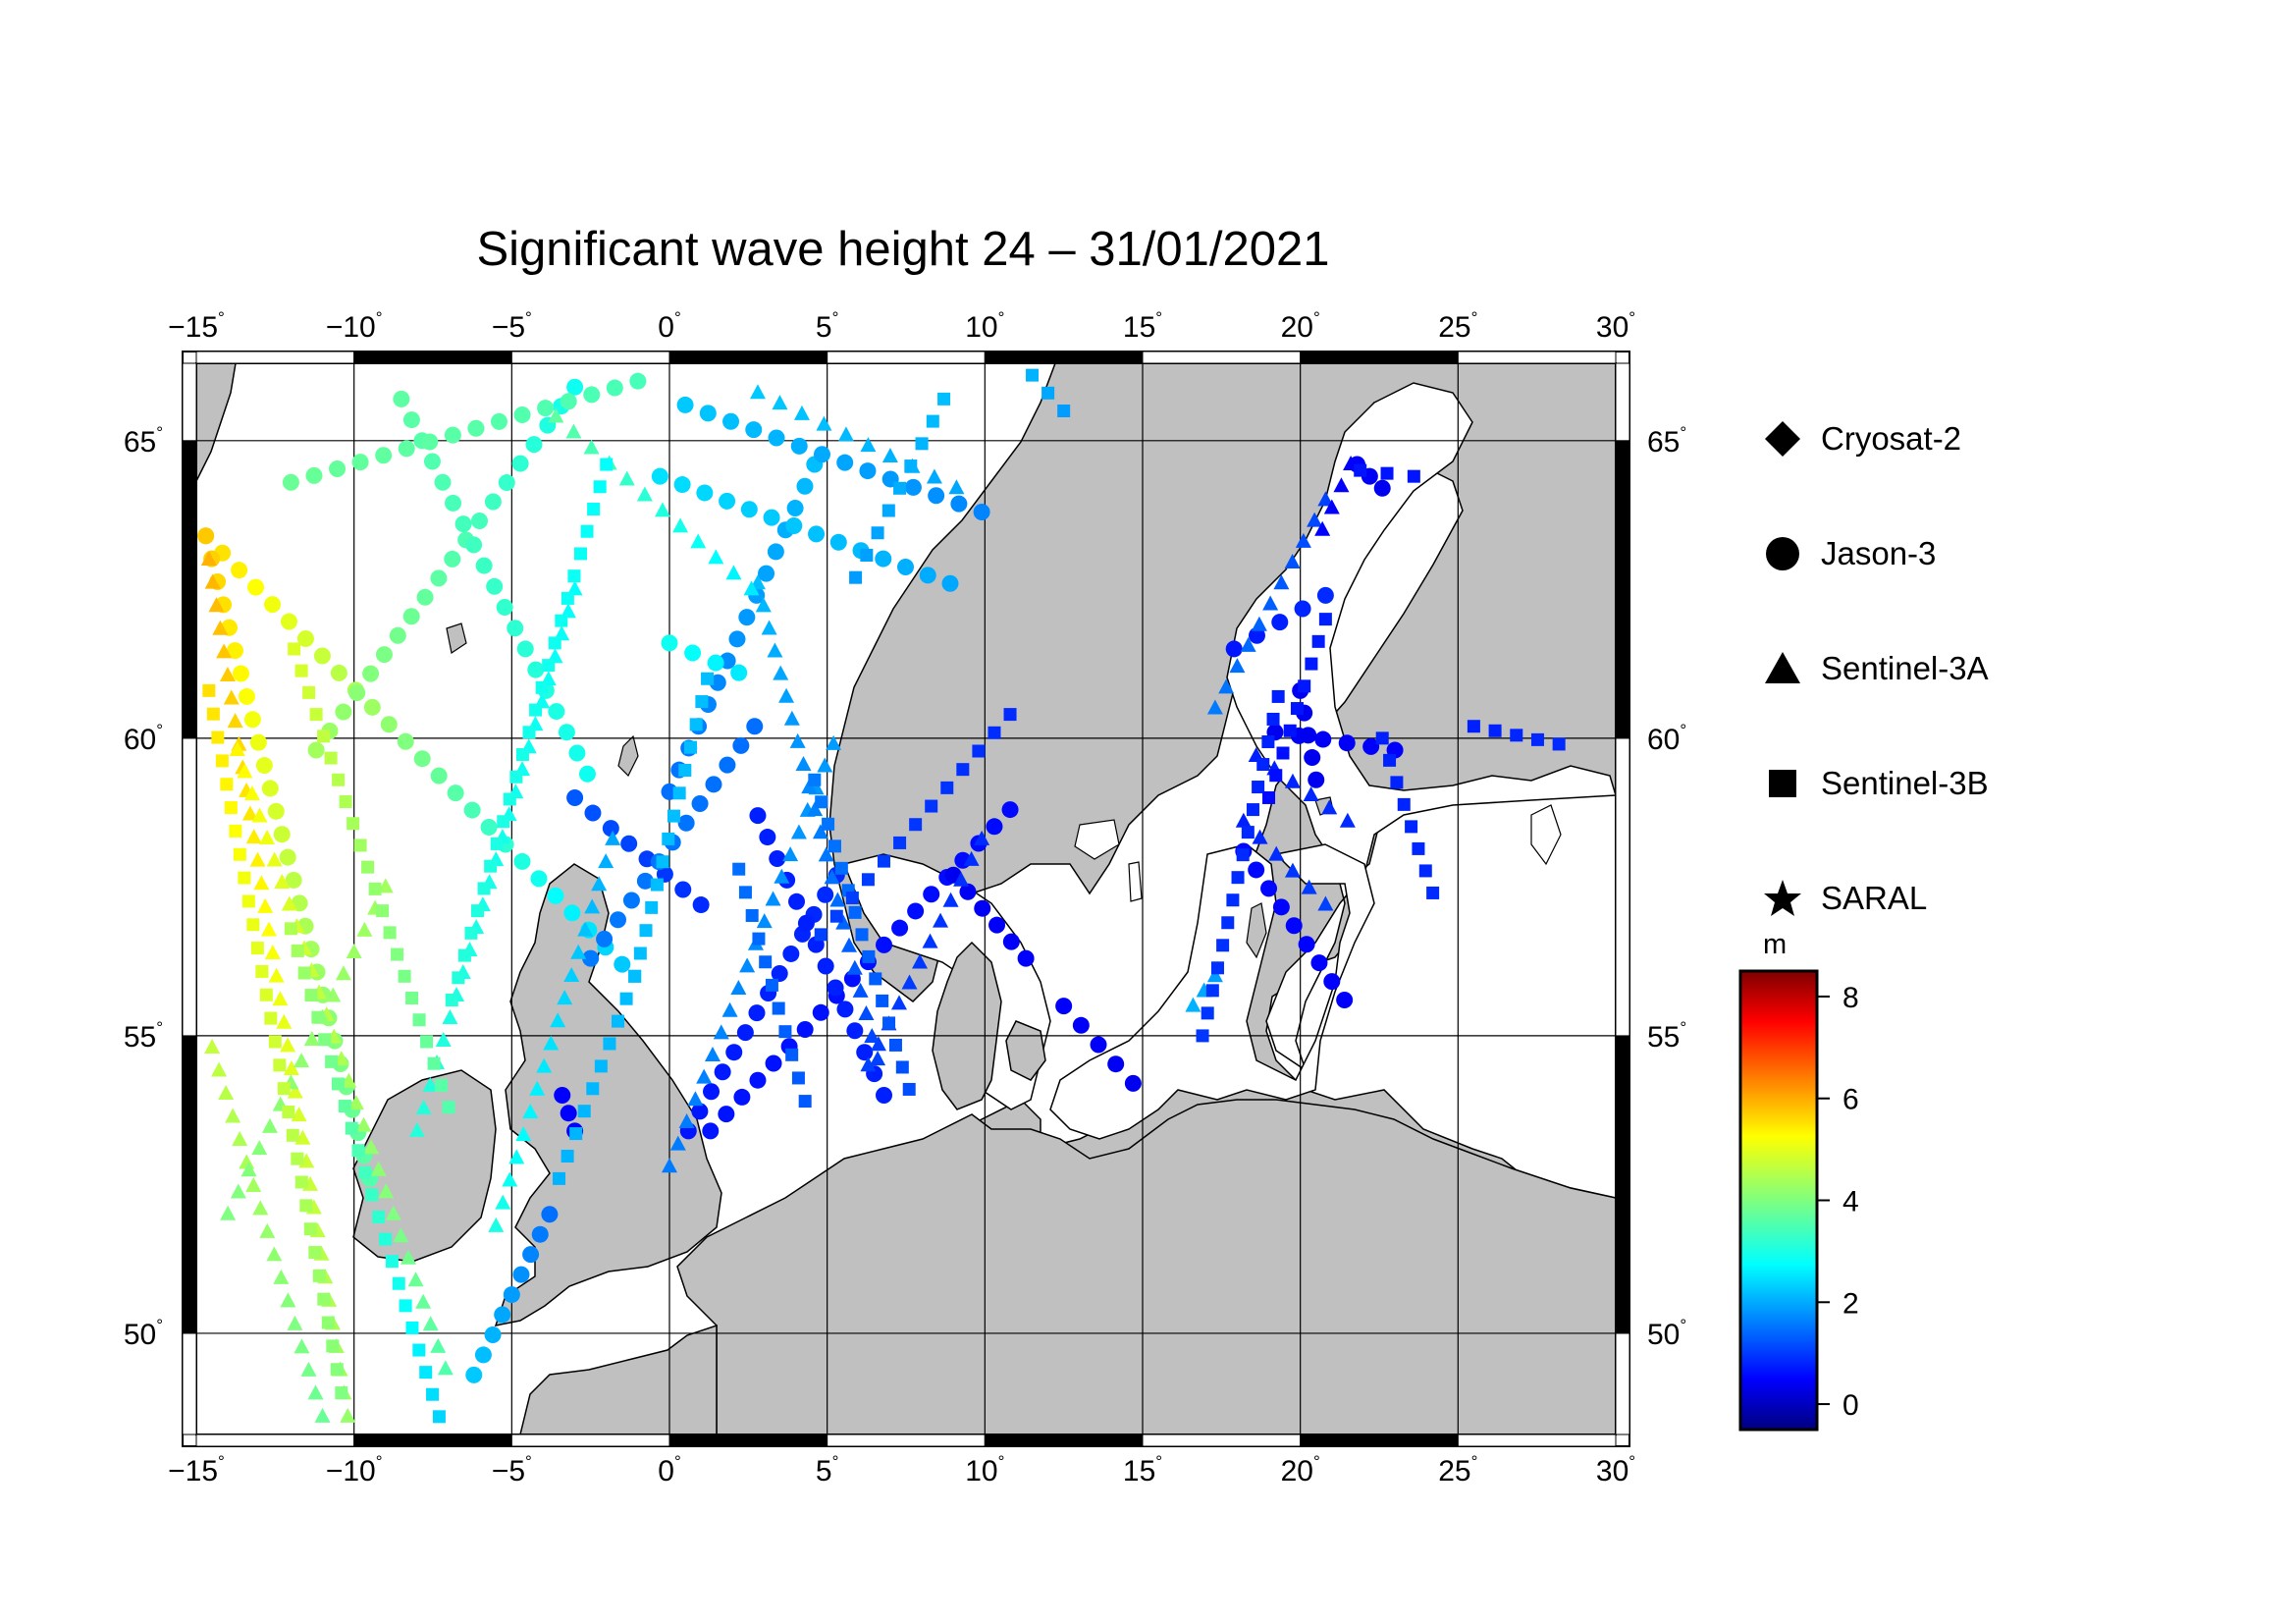 The height and width of the screenshot is (1623, 2296). What do you see at coordinates (1666, 441) in the screenshot?
I see `axis-tick-label: 65°` at bounding box center [1666, 441].